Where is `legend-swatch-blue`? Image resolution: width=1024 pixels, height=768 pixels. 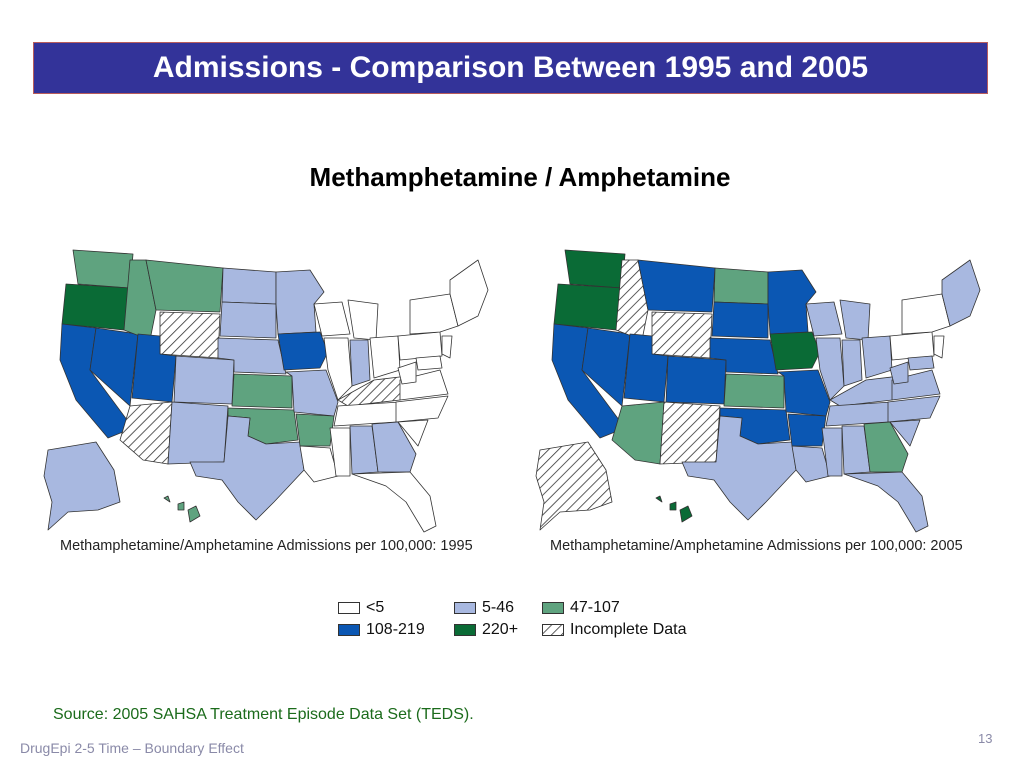 legend-swatch-blue is located at coordinates (349, 630).